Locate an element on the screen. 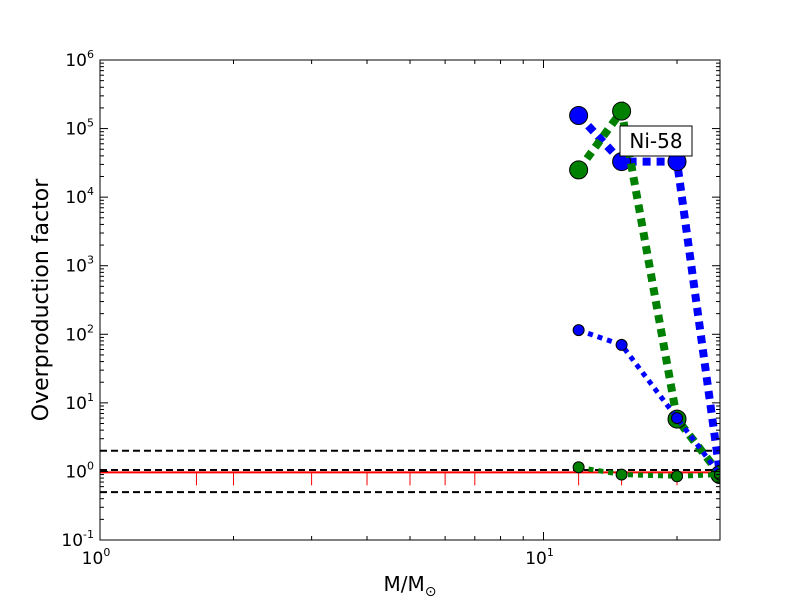 The height and width of the screenshot is (600, 800). reference-lines is located at coordinates (410, 471).